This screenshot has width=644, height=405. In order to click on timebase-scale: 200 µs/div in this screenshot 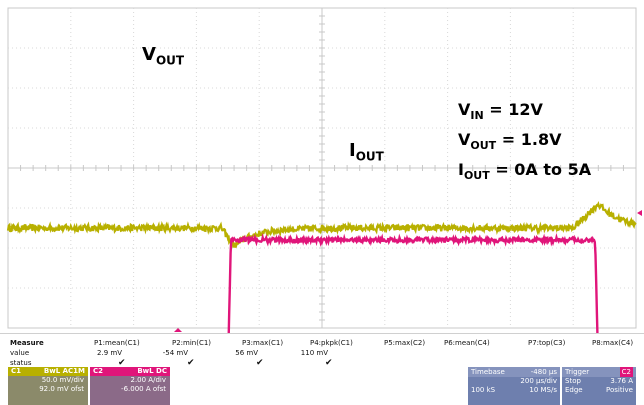, I will do `click(538, 381)`.